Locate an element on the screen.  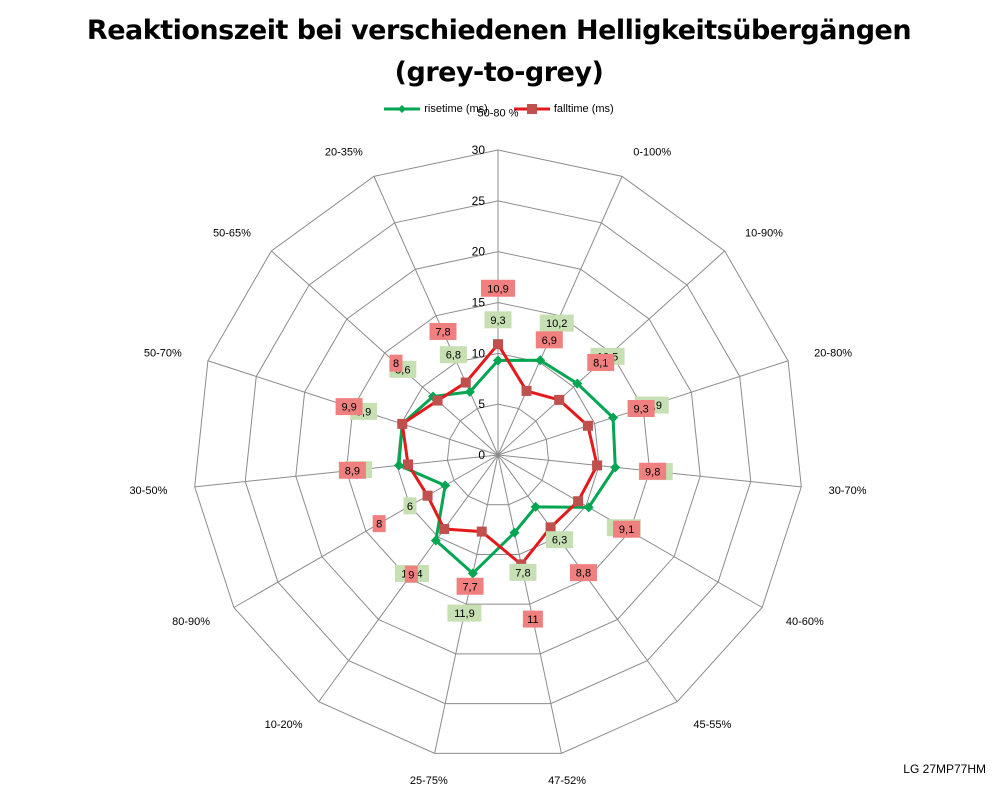
grid-ring is located at coordinates (498, 454).